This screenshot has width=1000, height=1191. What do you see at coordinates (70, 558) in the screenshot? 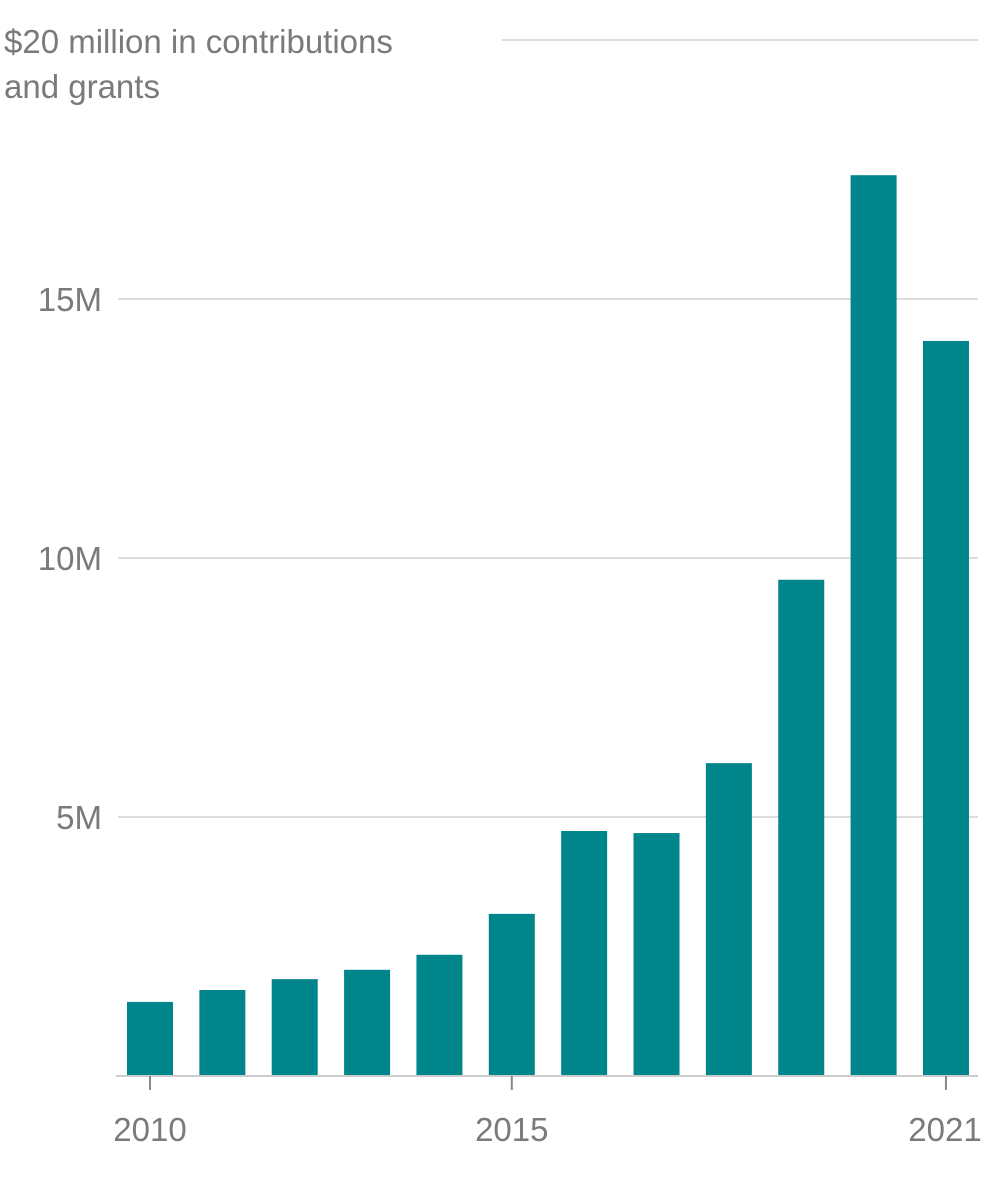
I see `y-tick-label: 10M` at bounding box center [70, 558].